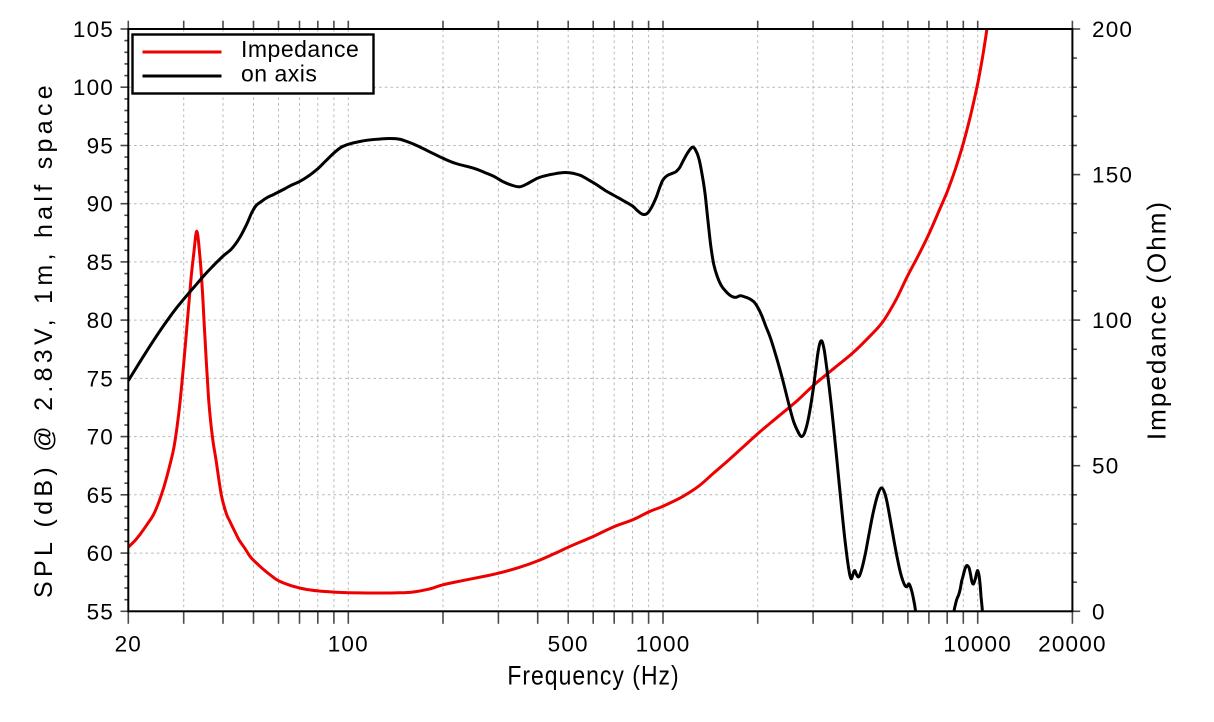 The image size is (1214, 722). What do you see at coordinates (568, 644) in the screenshot?
I see `svg-text: 500` at bounding box center [568, 644].